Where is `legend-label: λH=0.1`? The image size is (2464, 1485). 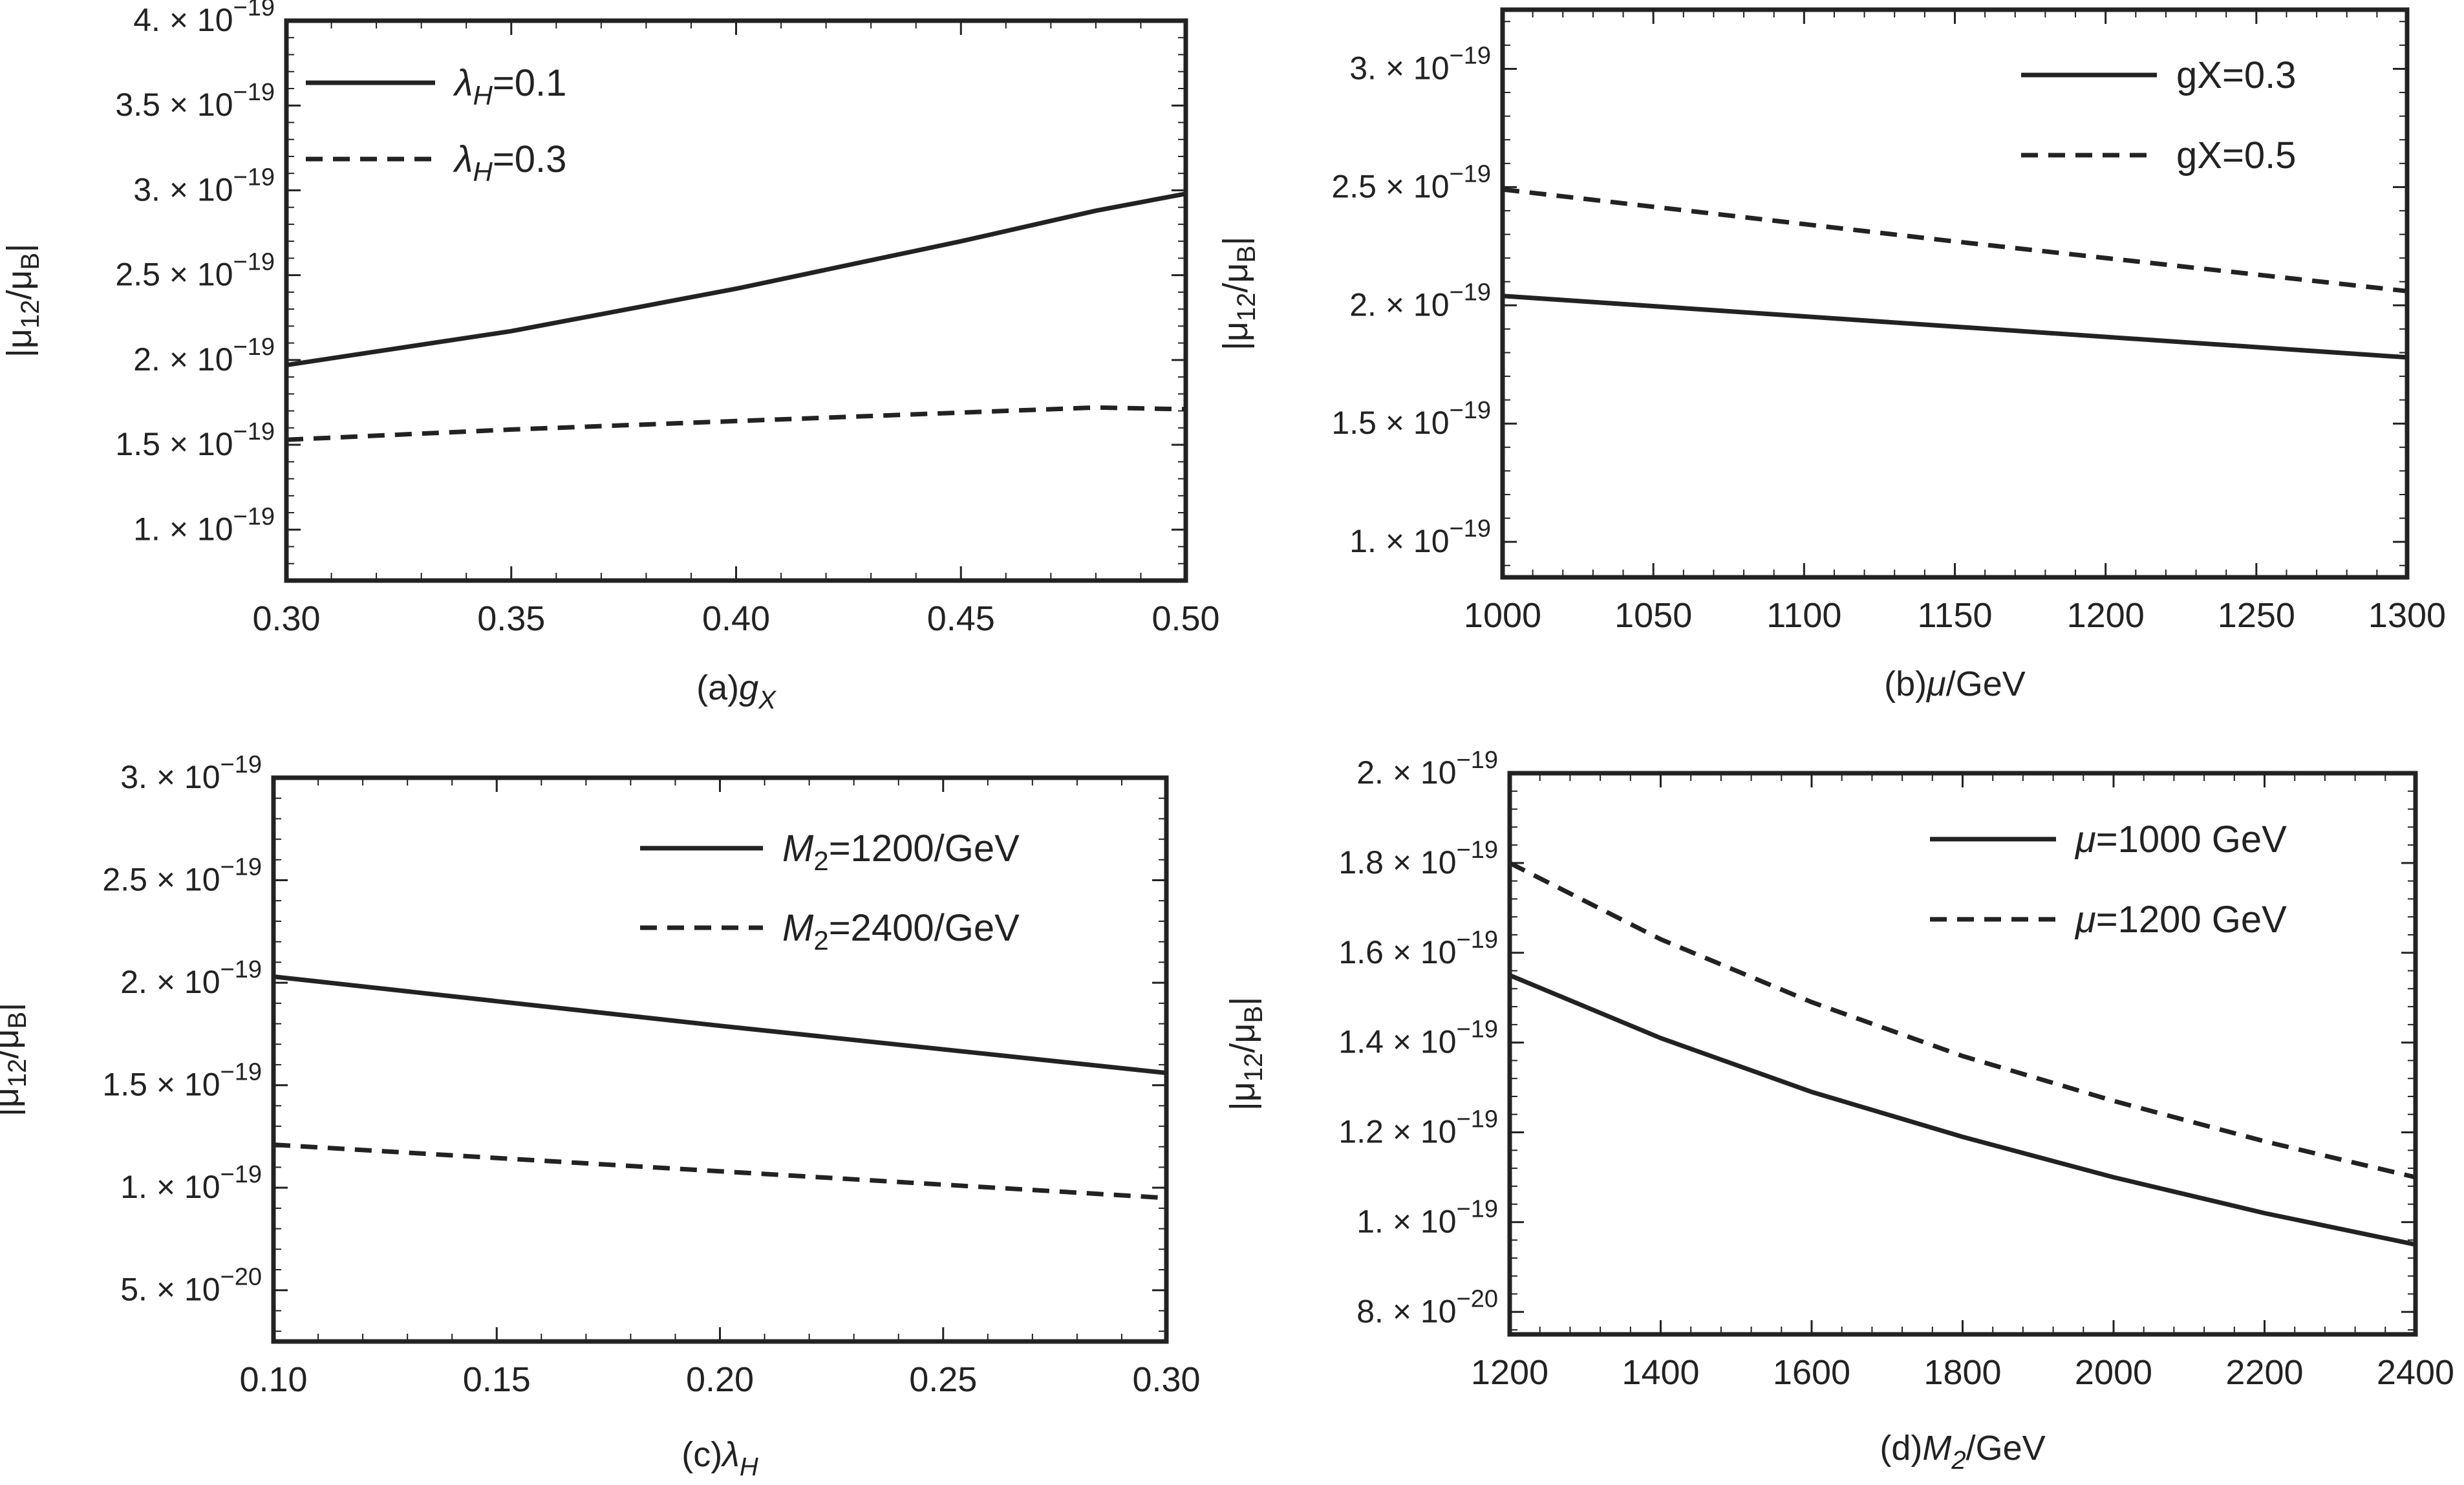 legend-label: λH=0.1 is located at coordinates (509, 86).